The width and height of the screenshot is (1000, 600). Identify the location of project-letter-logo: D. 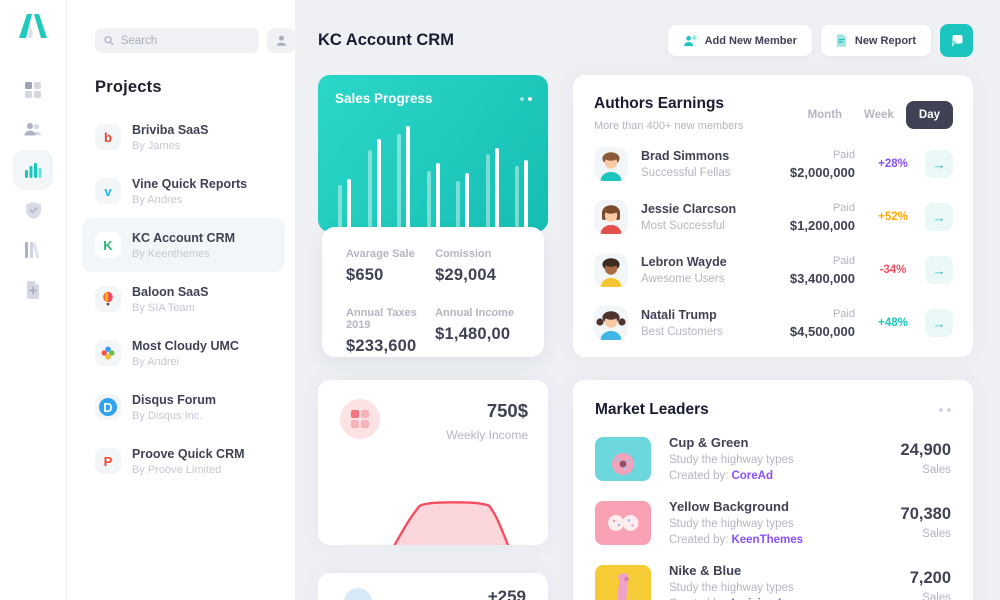
(108, 407).